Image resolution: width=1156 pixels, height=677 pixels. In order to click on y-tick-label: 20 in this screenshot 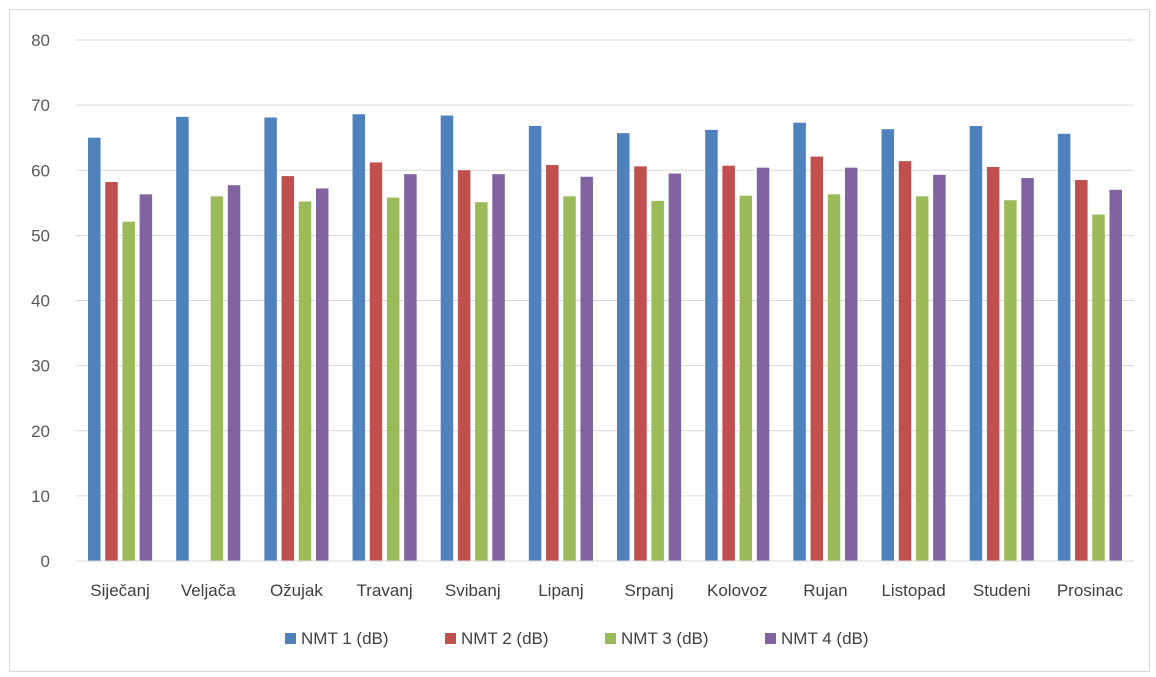, I will do `click(40, 431)`.